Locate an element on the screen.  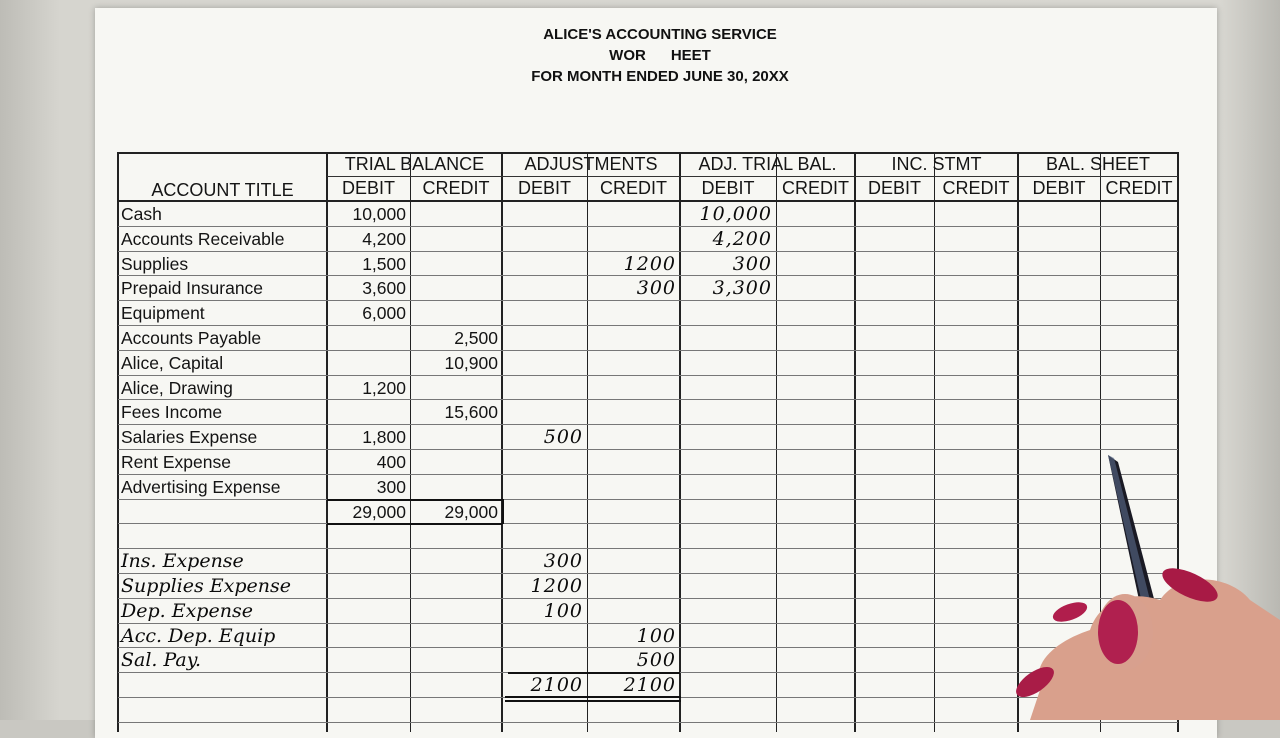
adj-debit-amount: 1200 is located at coordinates (556, 586).